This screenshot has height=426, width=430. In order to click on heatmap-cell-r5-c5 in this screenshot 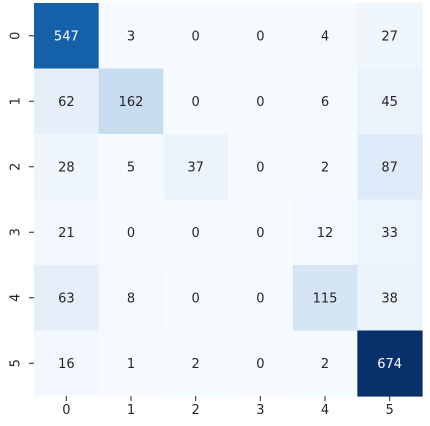, I will do `click(390, 363)`.